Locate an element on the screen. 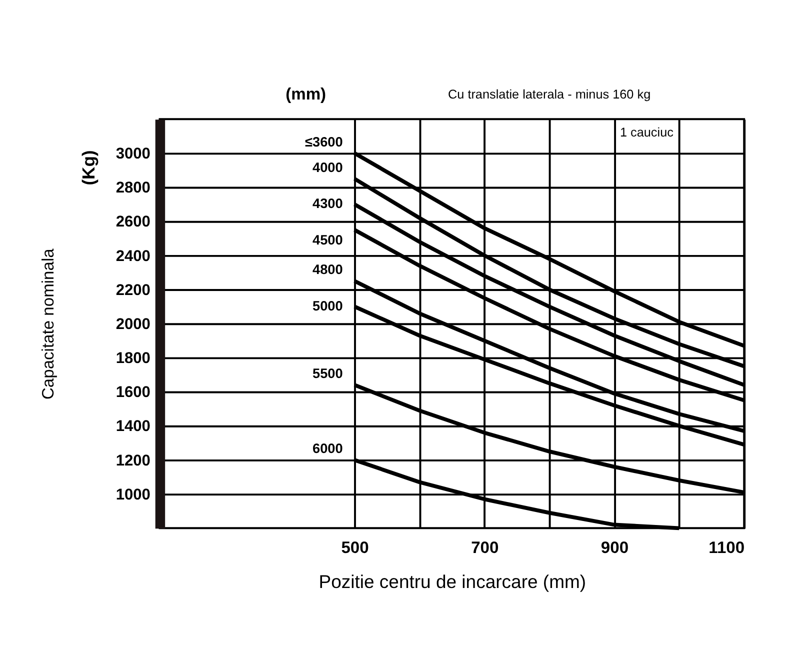  series-label: 4000 is located at coordinates (328, 167).